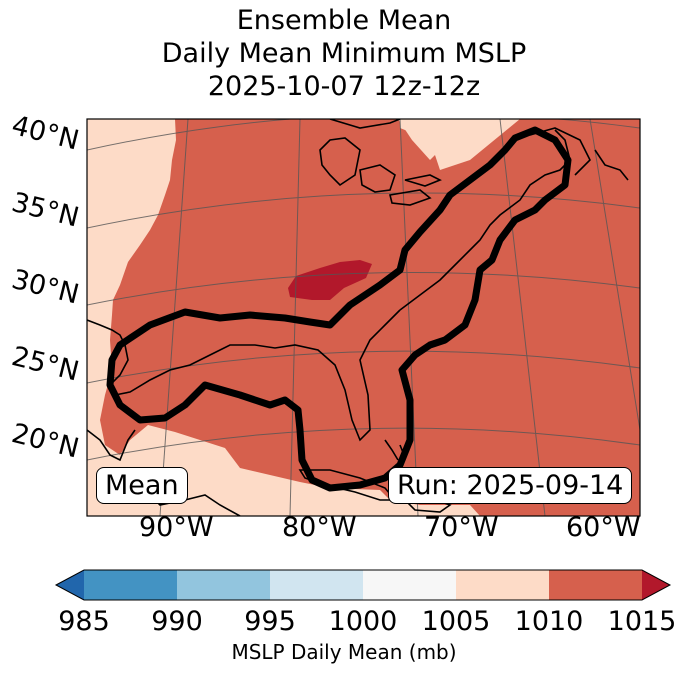  Describe the element at coordinates (363, 621) in the screenshot. I see `colorbar-tick-1000: 1000` at that location.